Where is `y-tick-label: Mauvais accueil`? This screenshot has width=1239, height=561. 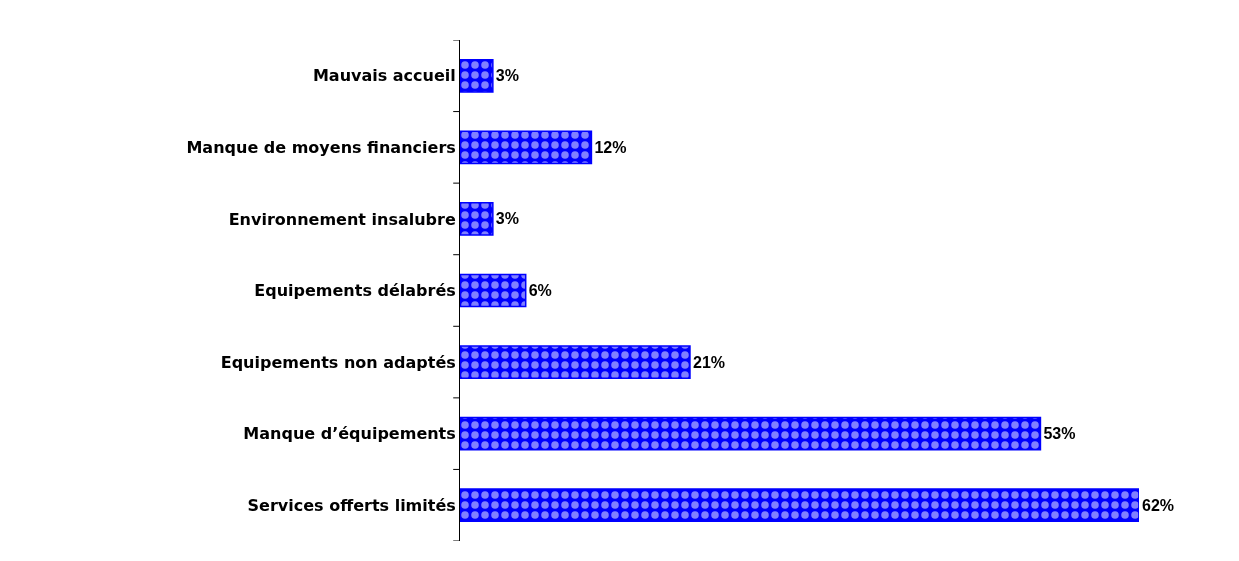 y-tick-label: Mauvais accueil is located at coordinates (384, 76).